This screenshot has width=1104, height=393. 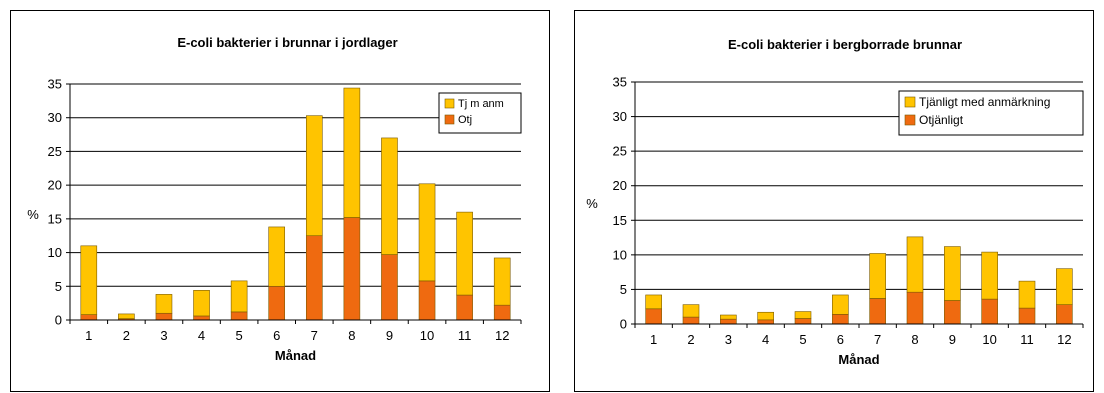 I want to click on legend-label: Otj, so click(x=465, y=120).